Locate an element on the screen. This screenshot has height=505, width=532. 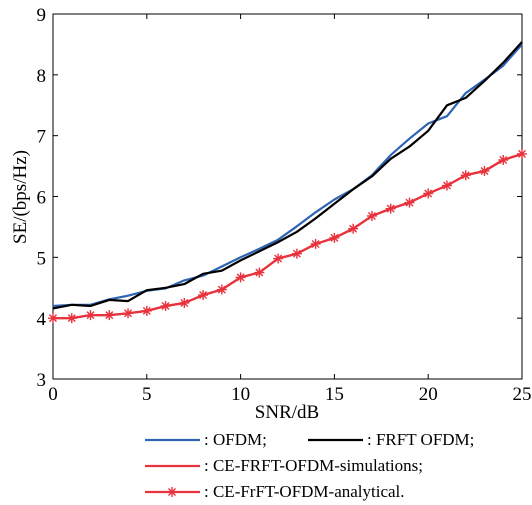
x-tick-label: 5 is located at coordinates (147, 394).